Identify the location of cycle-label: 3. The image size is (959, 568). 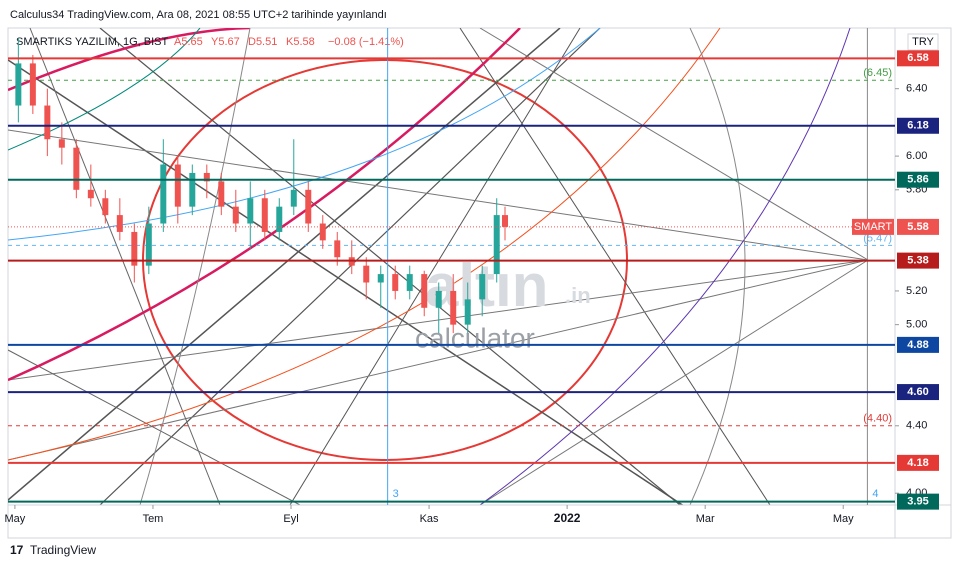
(396, 494).